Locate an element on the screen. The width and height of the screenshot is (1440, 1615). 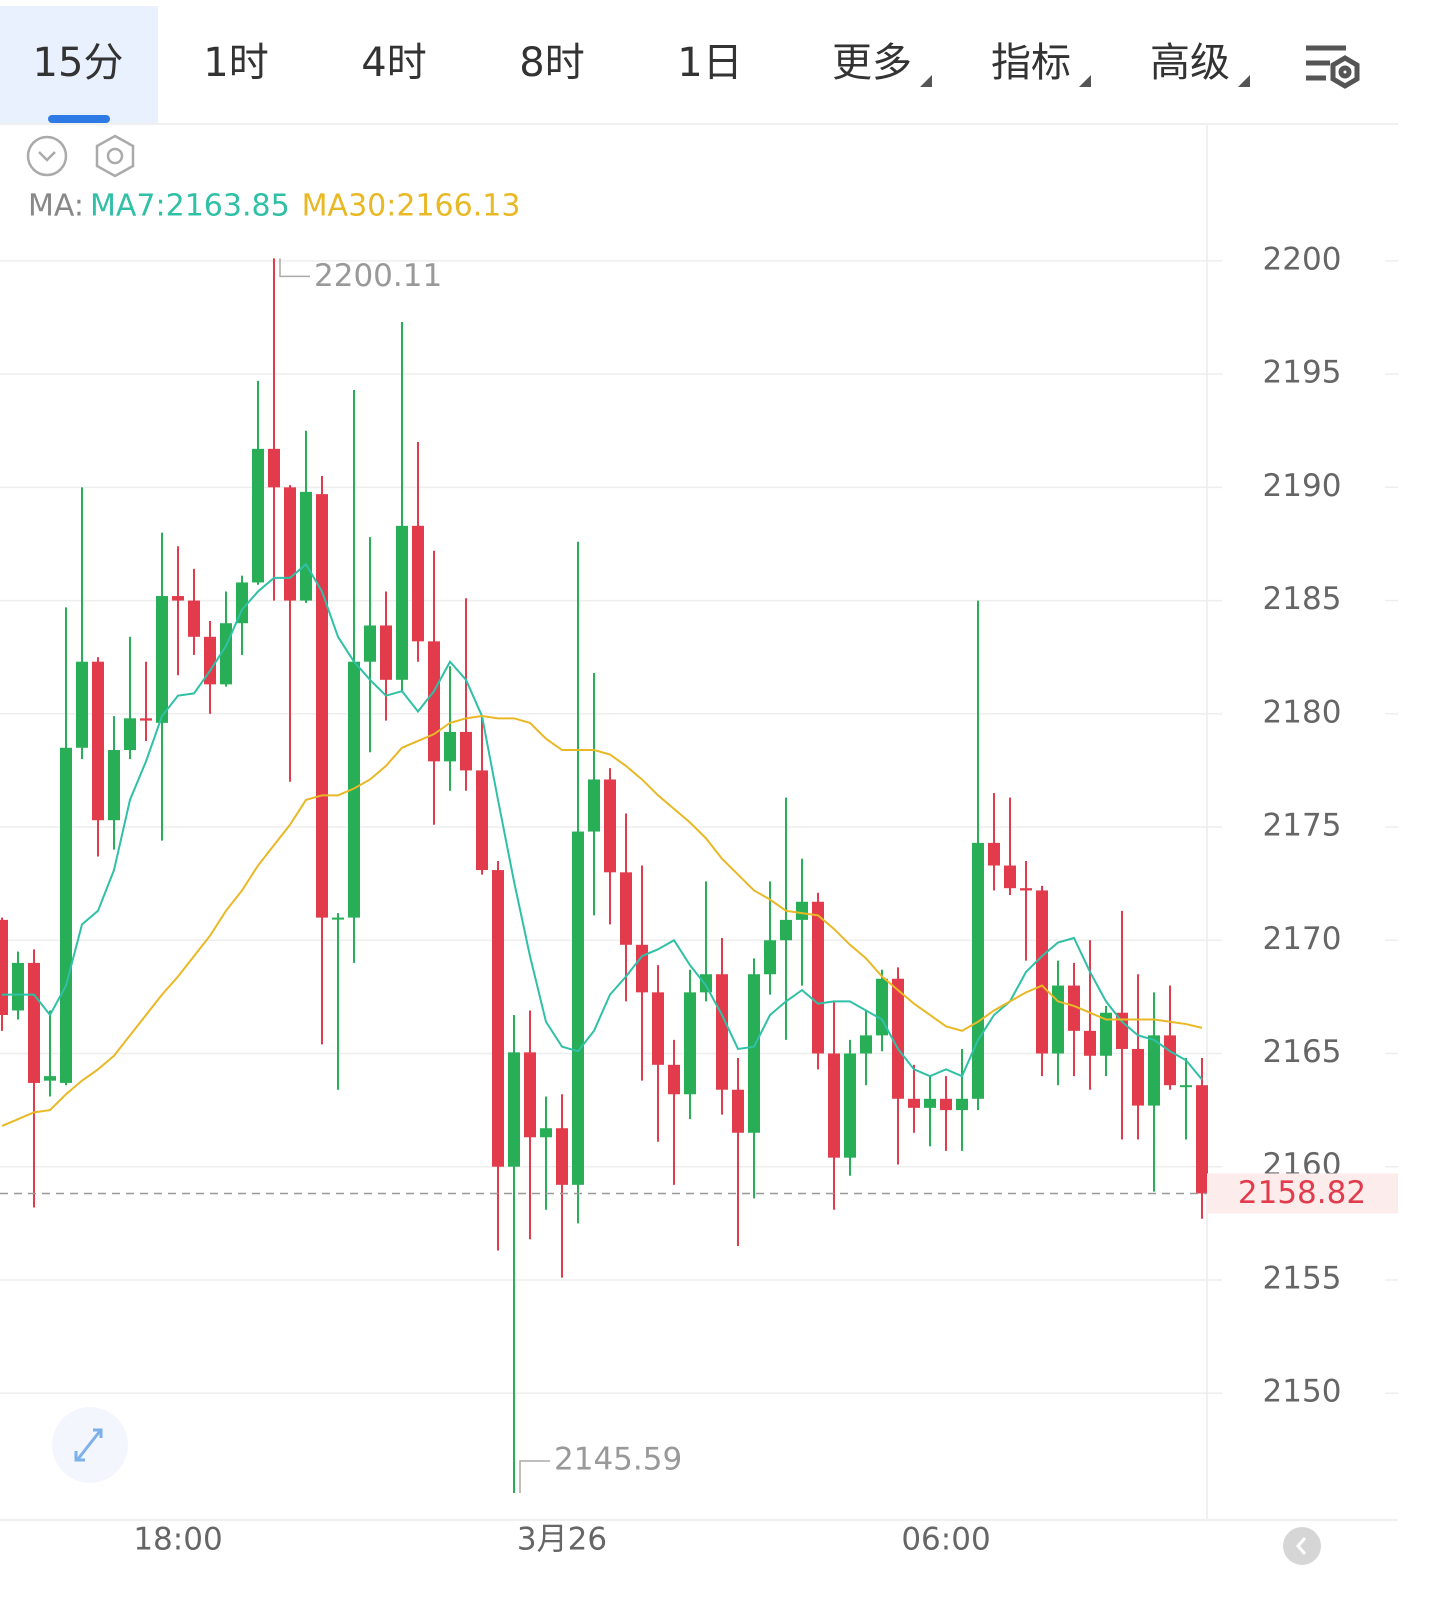
x-tick-label: 06:00 is located at coordinates (945, 1540).